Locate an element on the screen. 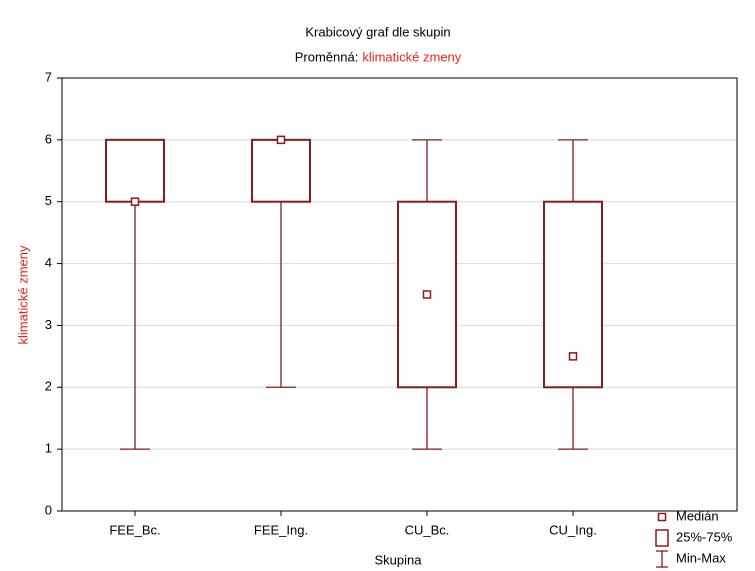 This screenshot has width=755, height=571. chart-title: Krabicový graf dle skupin is located at coordinates (377, 31).